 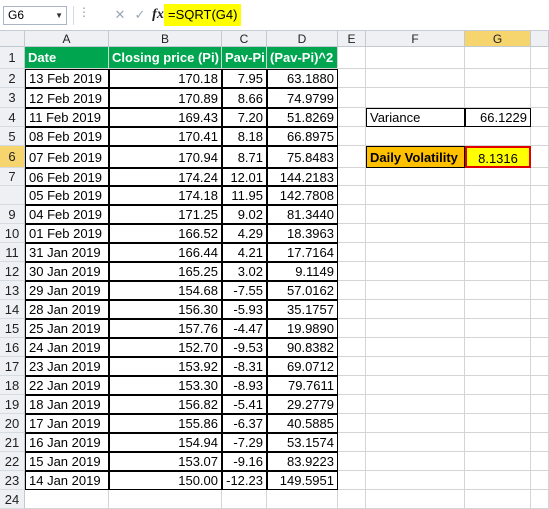 What do you see at coordinates (12, 423) in the screenshot?
I see `row-header: 20` at bounding box center [12, 423].